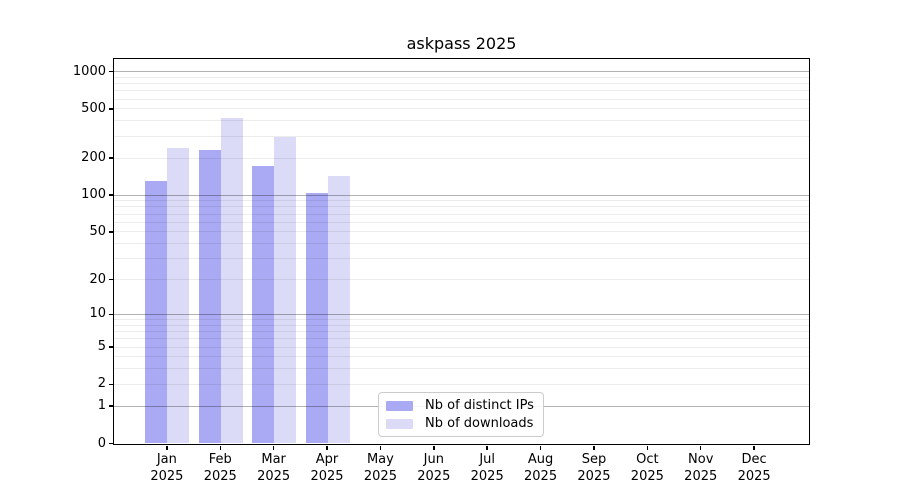 The height and width of the screenshot is (500, 900). I want to click on x-axis-tick-label: May 2025, so click(380, 468).